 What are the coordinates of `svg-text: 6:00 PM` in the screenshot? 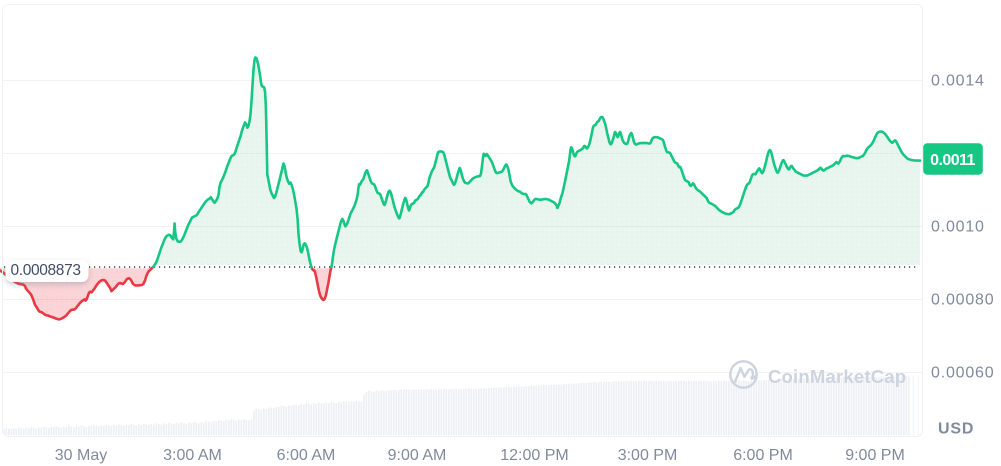 It's located at (763, 455).